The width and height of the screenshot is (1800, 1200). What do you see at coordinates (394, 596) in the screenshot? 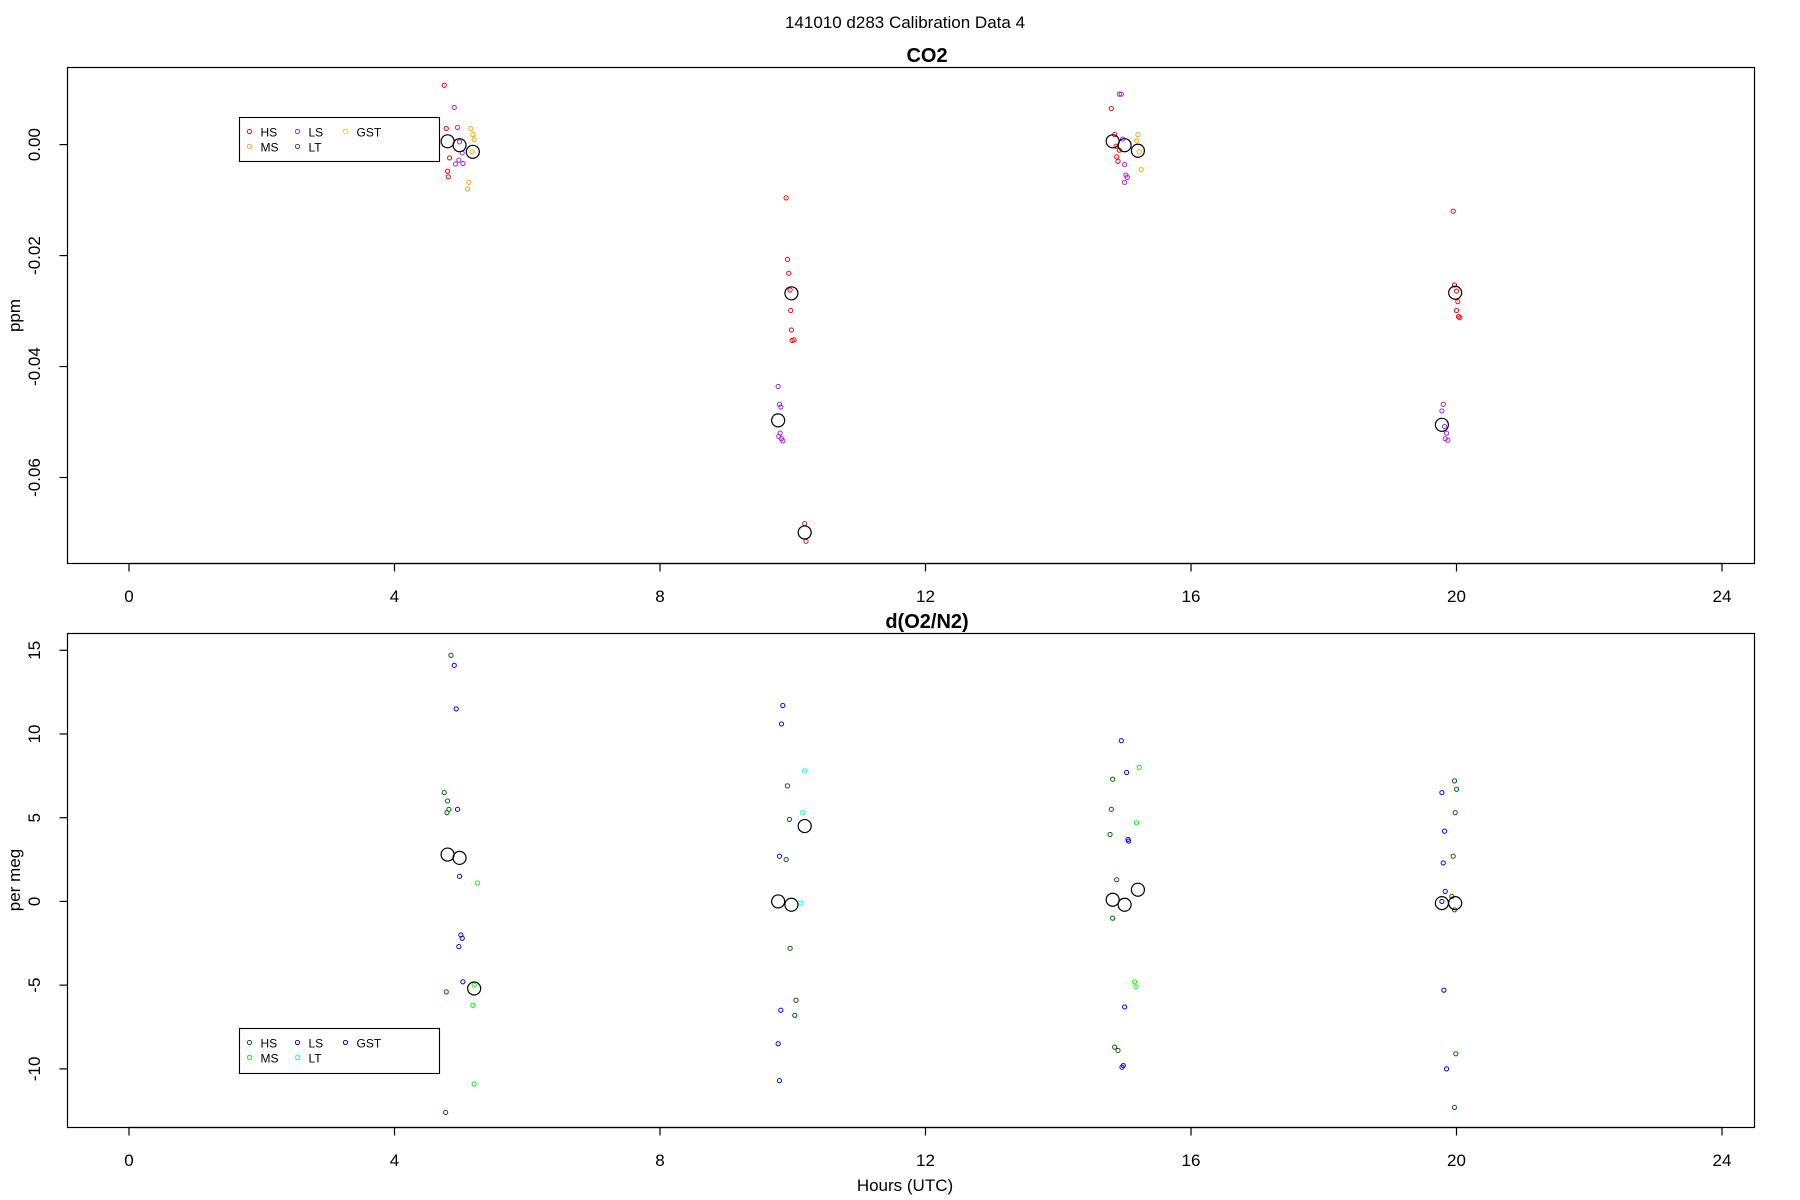
I see `x-tick-label: 4` at bounding box center [394, 596].